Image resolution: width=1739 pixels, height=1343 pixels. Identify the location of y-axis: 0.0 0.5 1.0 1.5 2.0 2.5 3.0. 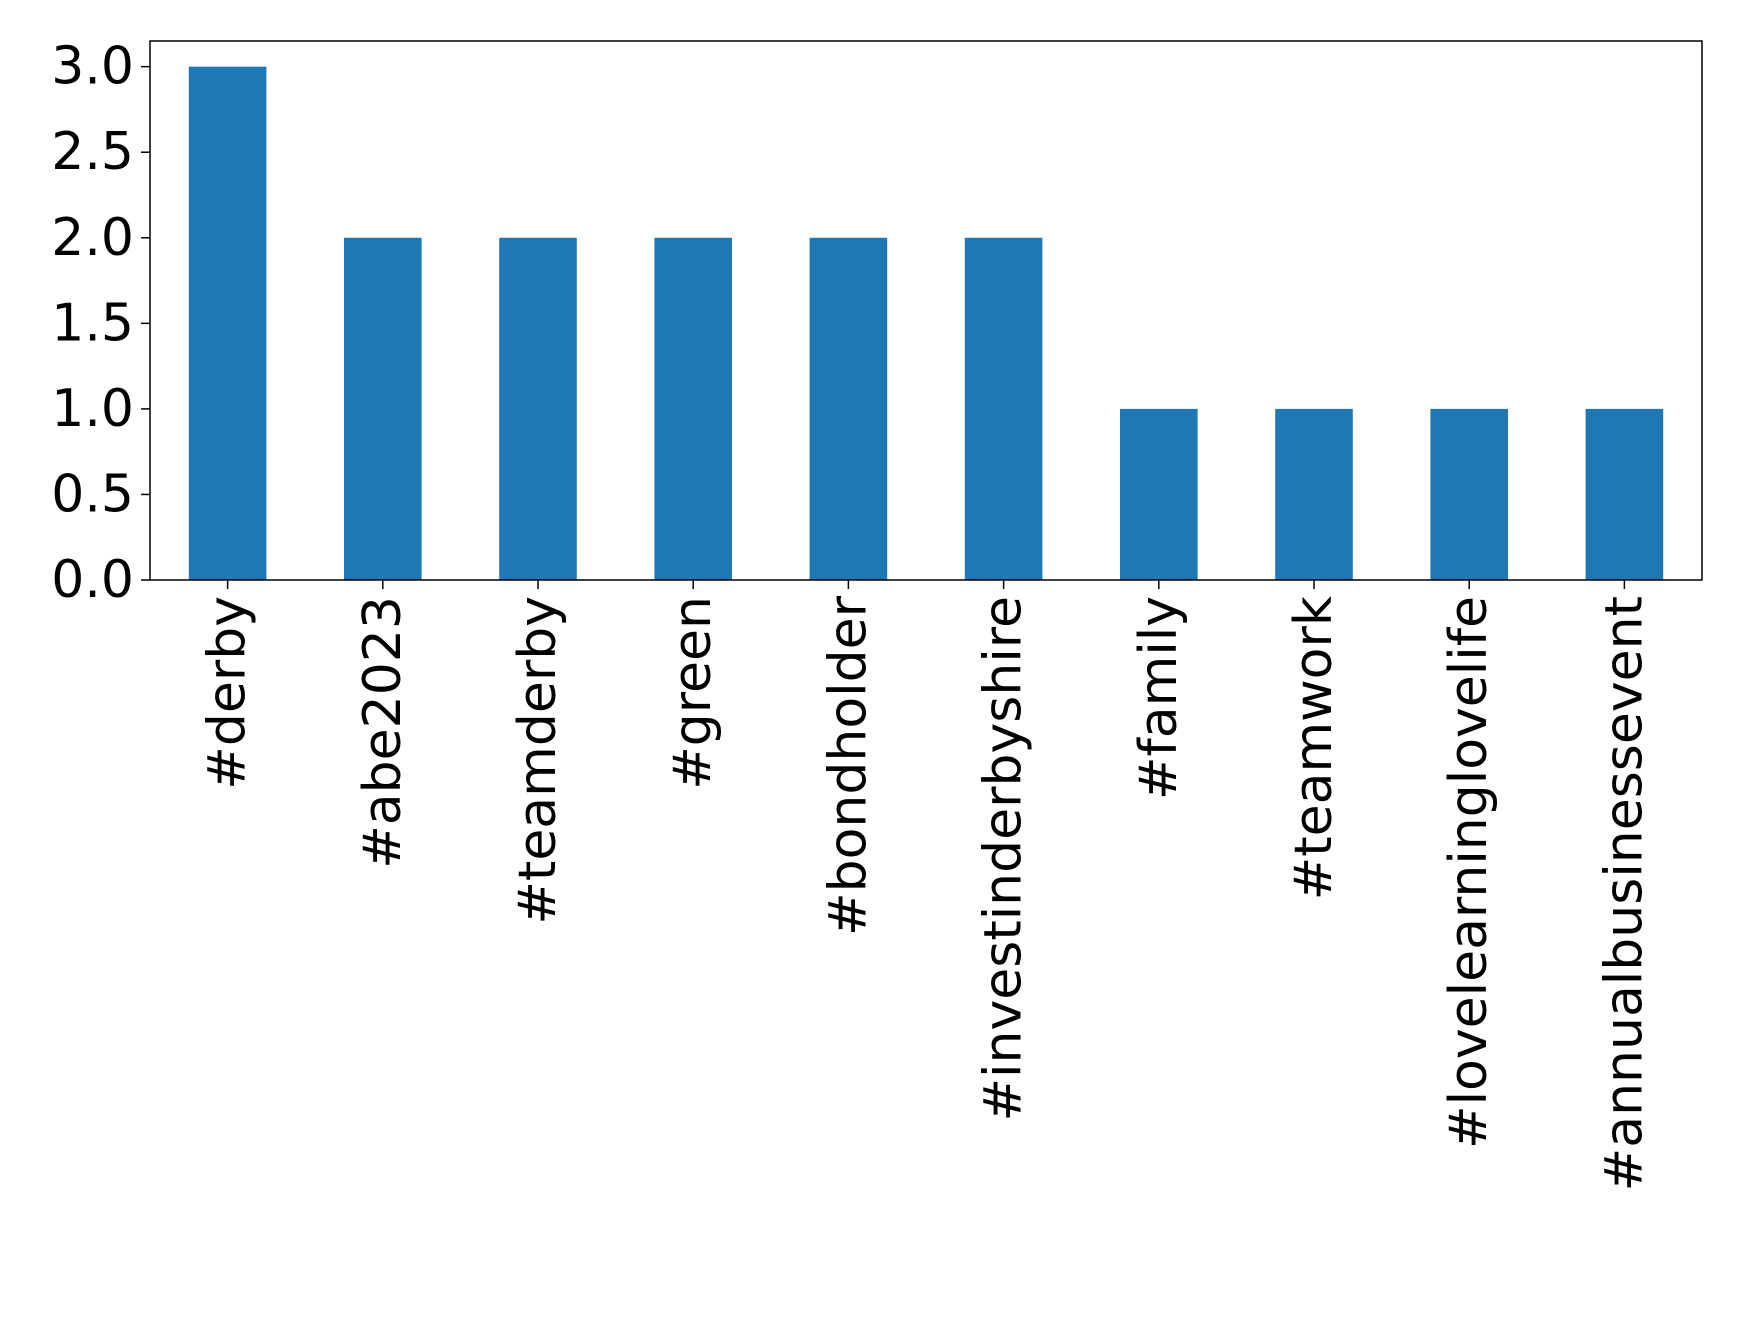
(100, 323).